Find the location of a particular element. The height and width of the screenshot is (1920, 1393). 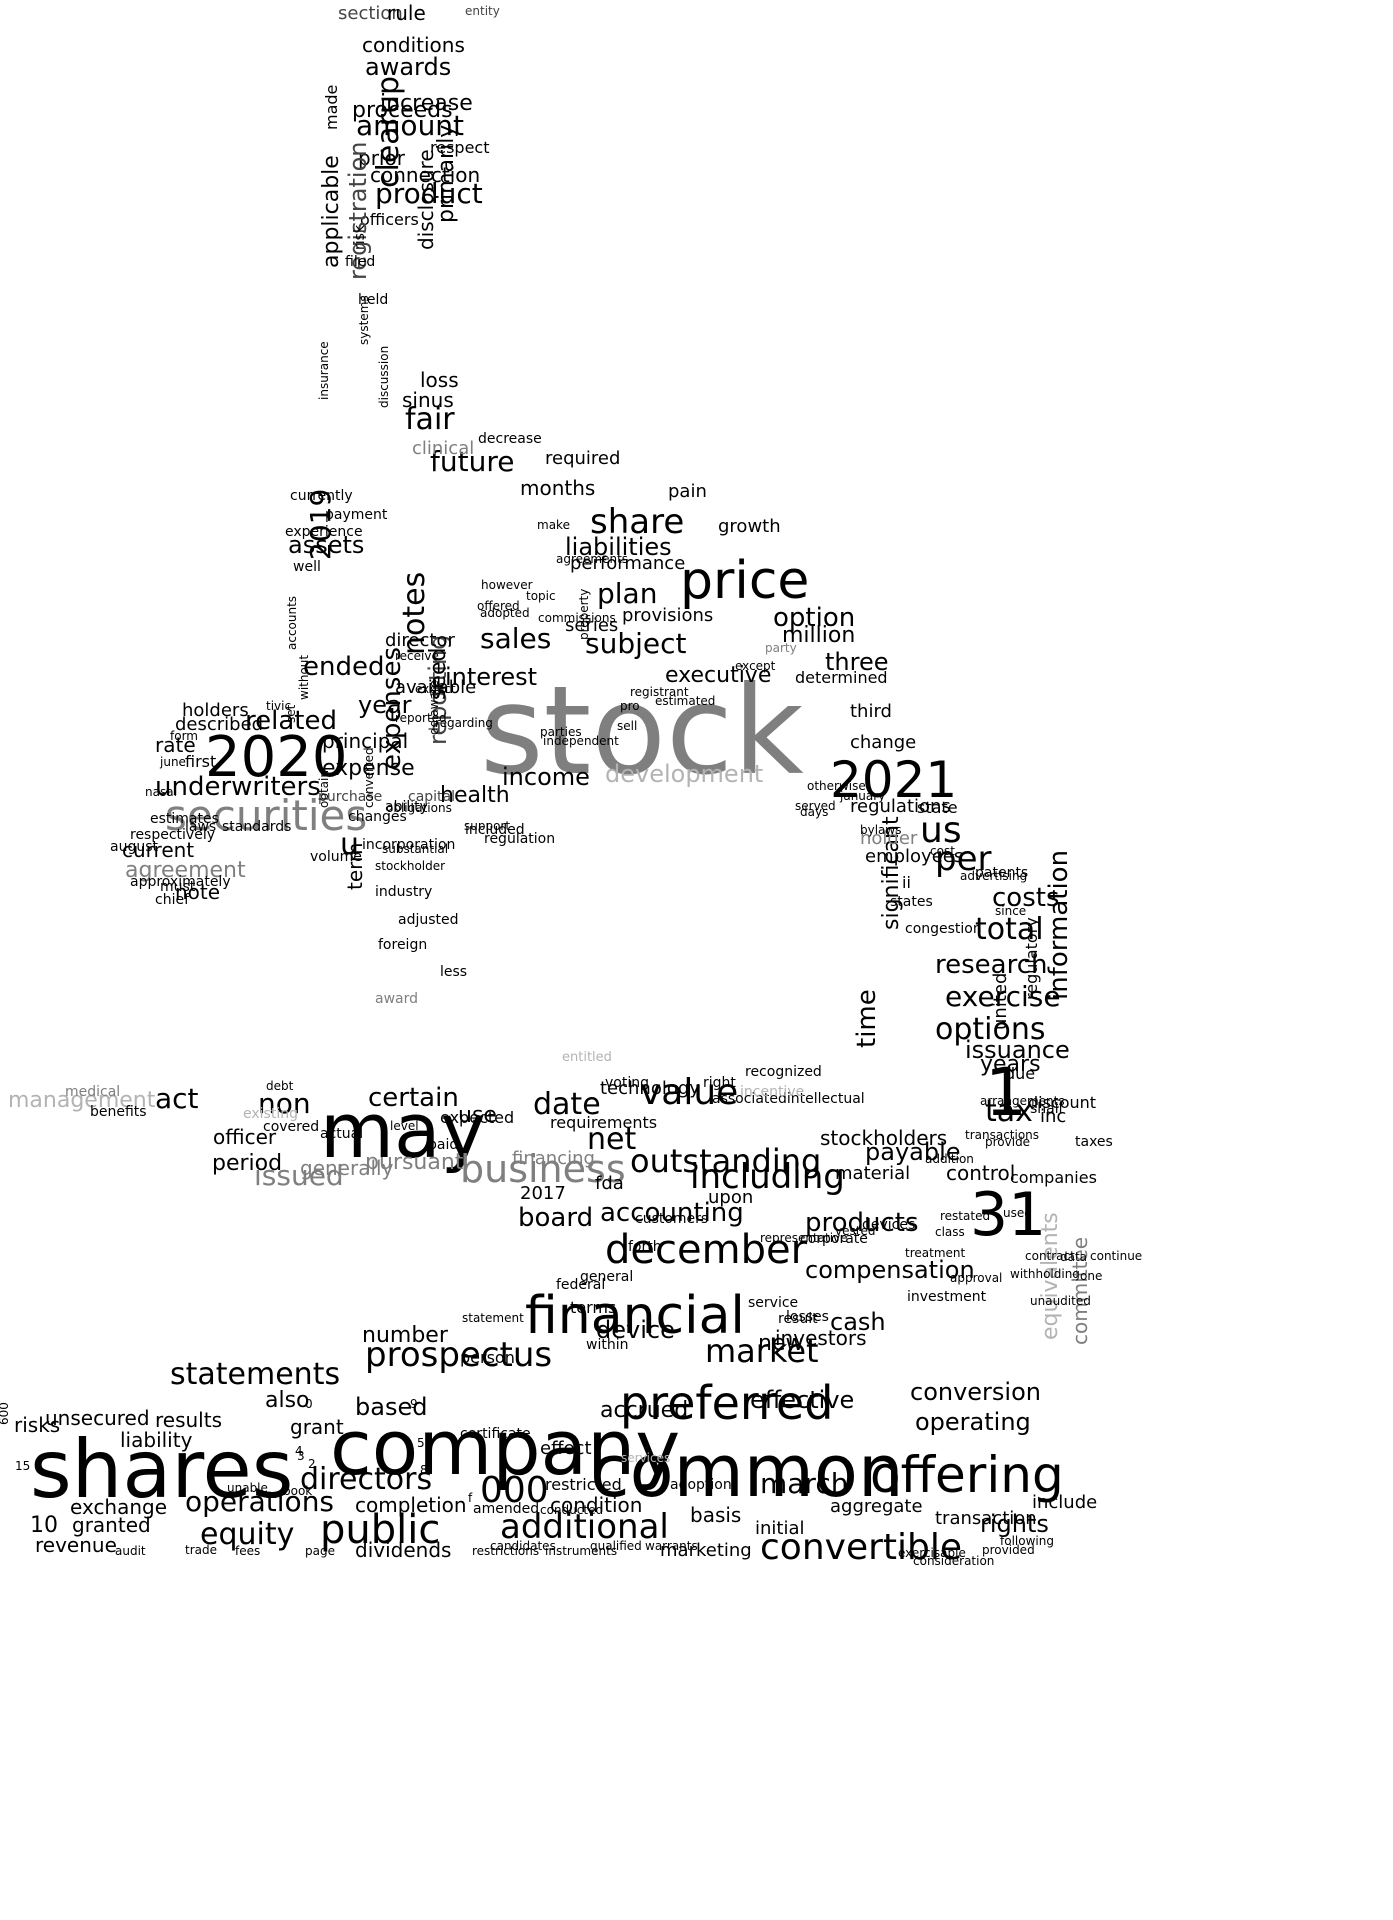

cloud-word: grant is located at coordinates (317, 1427).